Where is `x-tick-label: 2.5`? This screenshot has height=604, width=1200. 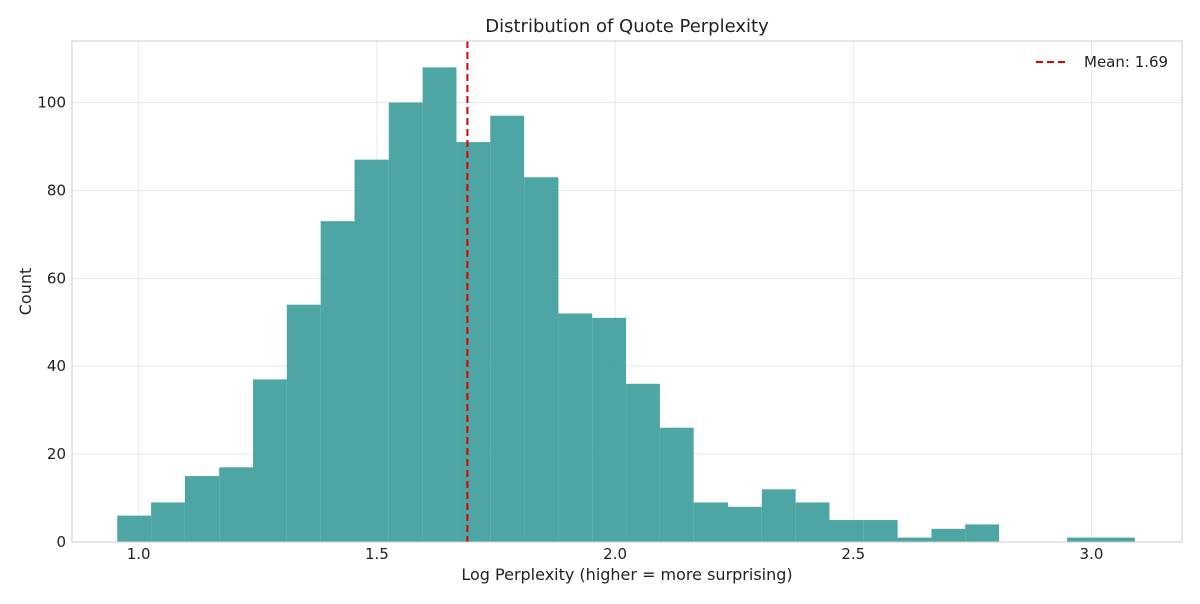 x-tick-label: 2.5 is located at coordinates (853, 554).